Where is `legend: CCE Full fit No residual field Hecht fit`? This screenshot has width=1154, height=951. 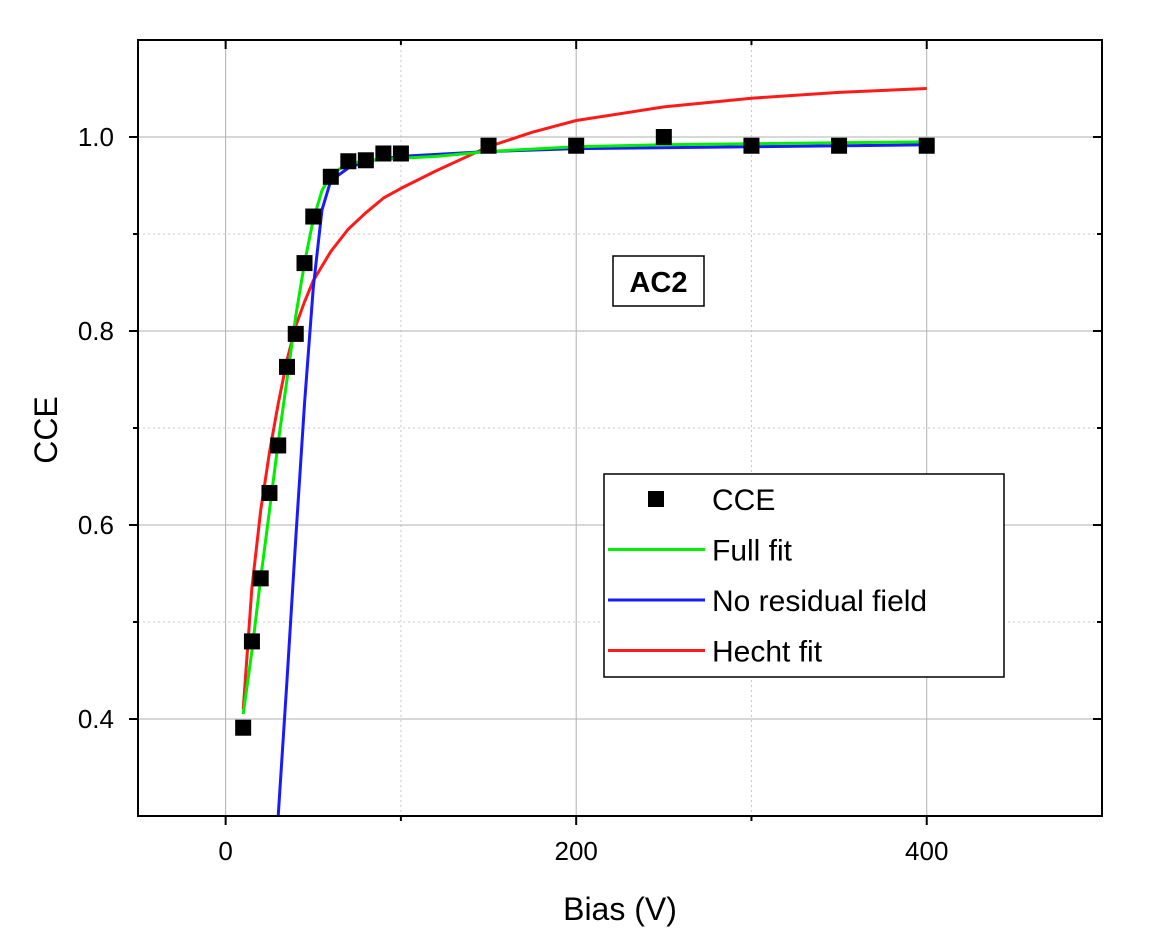 legend: CCE Full fit No residual field Hecht fit is located at coordinates (804, 575).